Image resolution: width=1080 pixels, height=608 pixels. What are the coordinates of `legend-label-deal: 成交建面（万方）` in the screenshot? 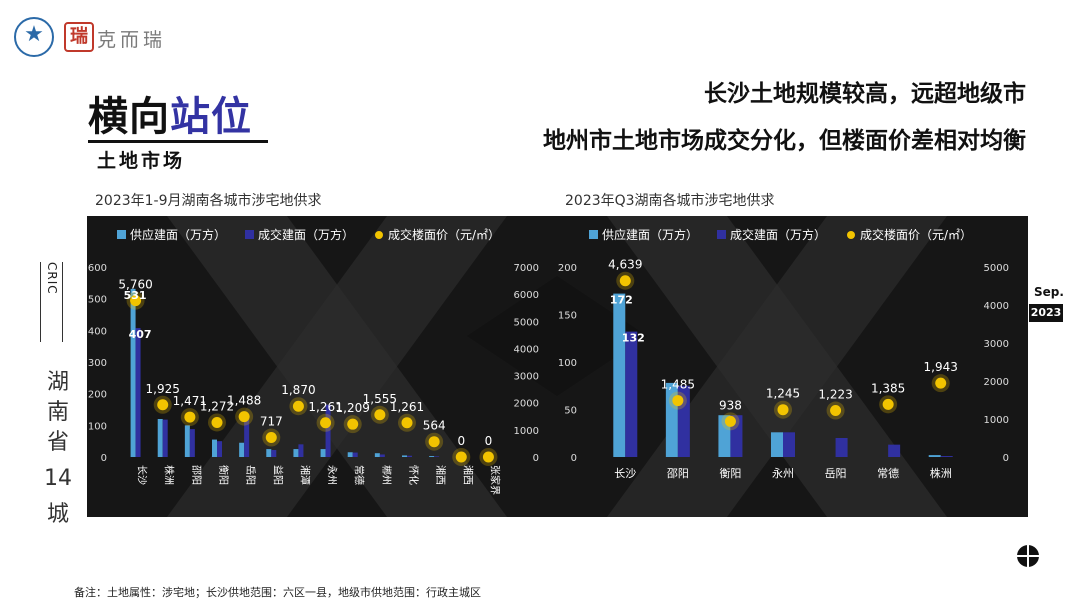 It's located at (306, 234).